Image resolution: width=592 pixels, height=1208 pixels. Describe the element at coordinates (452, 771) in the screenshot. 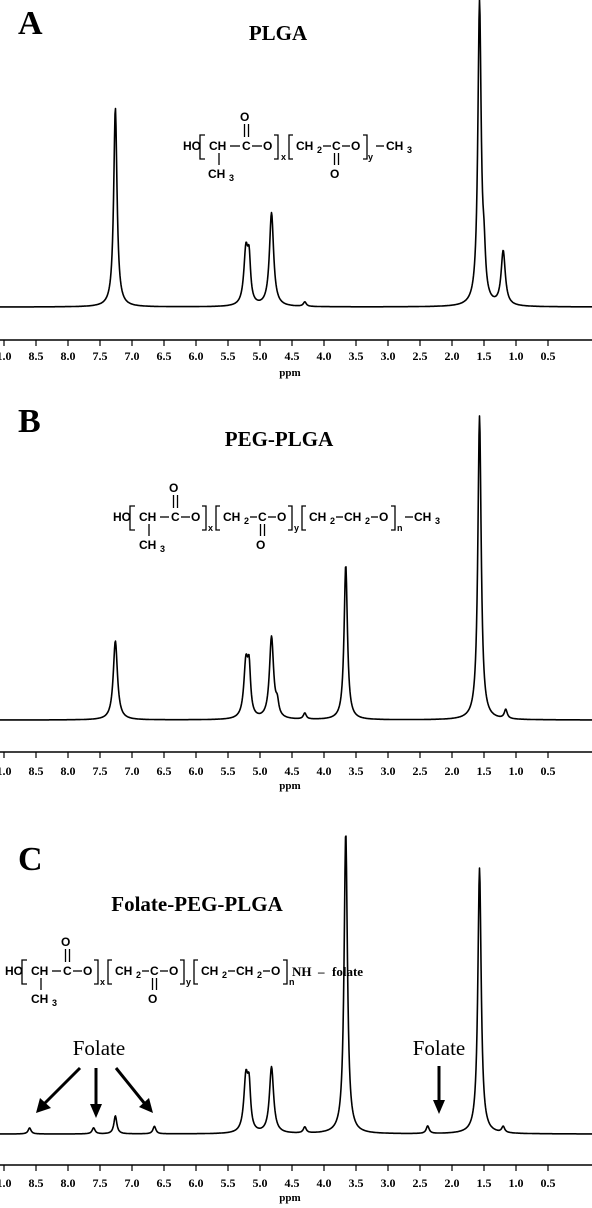

I see `x-tick-label-b-14: 2.0` at that location.